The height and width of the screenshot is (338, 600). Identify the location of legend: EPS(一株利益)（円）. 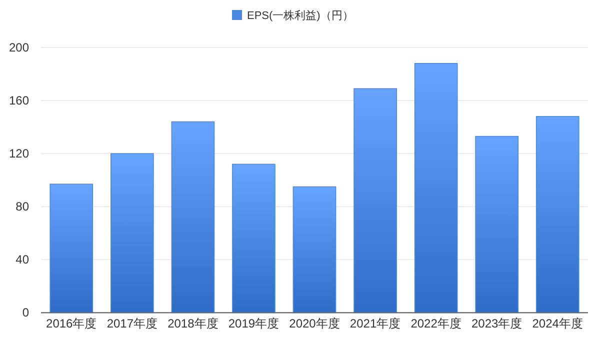
(293, 16).